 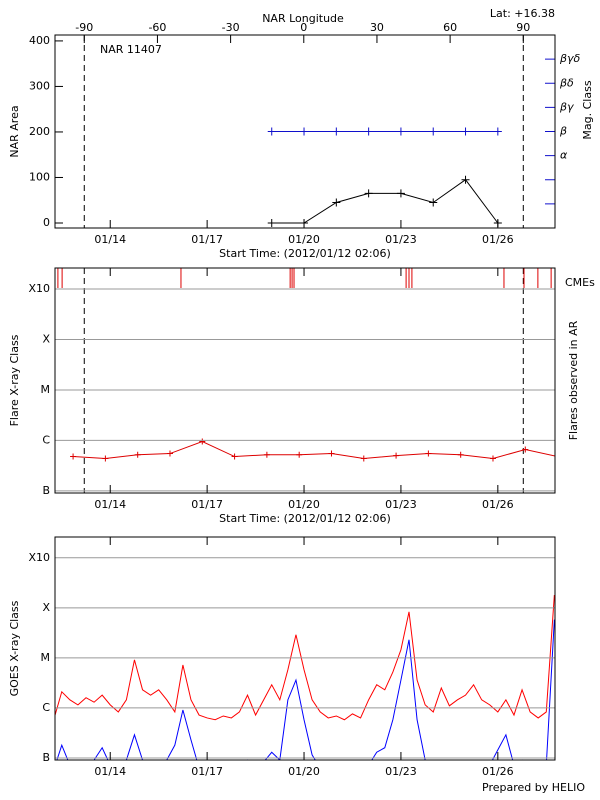 What do you see at coordinates (39, 176) in the screenshot?
I see `y-tick-label: 100` at bounding box center [39, 176].